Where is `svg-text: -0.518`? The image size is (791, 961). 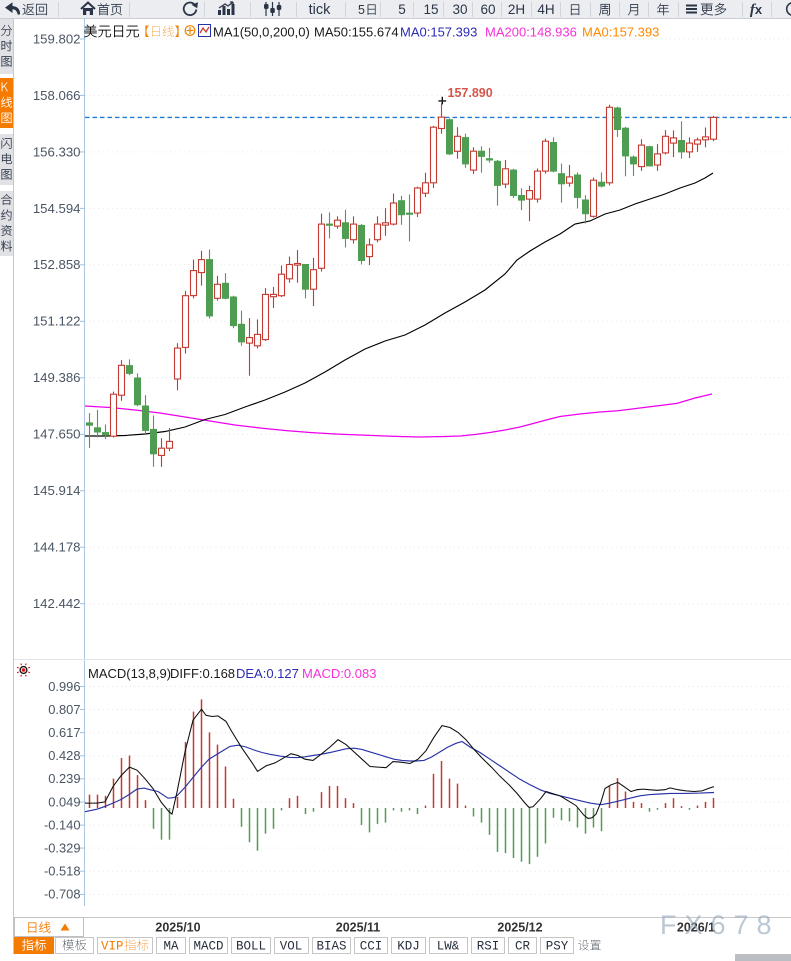 svg-text: -0.518 is located at coordinates (62, 871).